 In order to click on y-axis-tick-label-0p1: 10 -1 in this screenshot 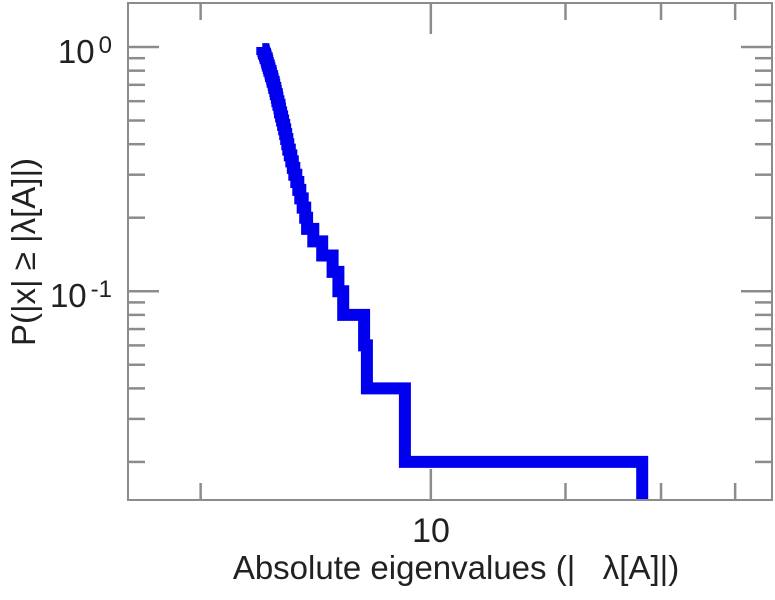, I will do `click(80, 295)`.